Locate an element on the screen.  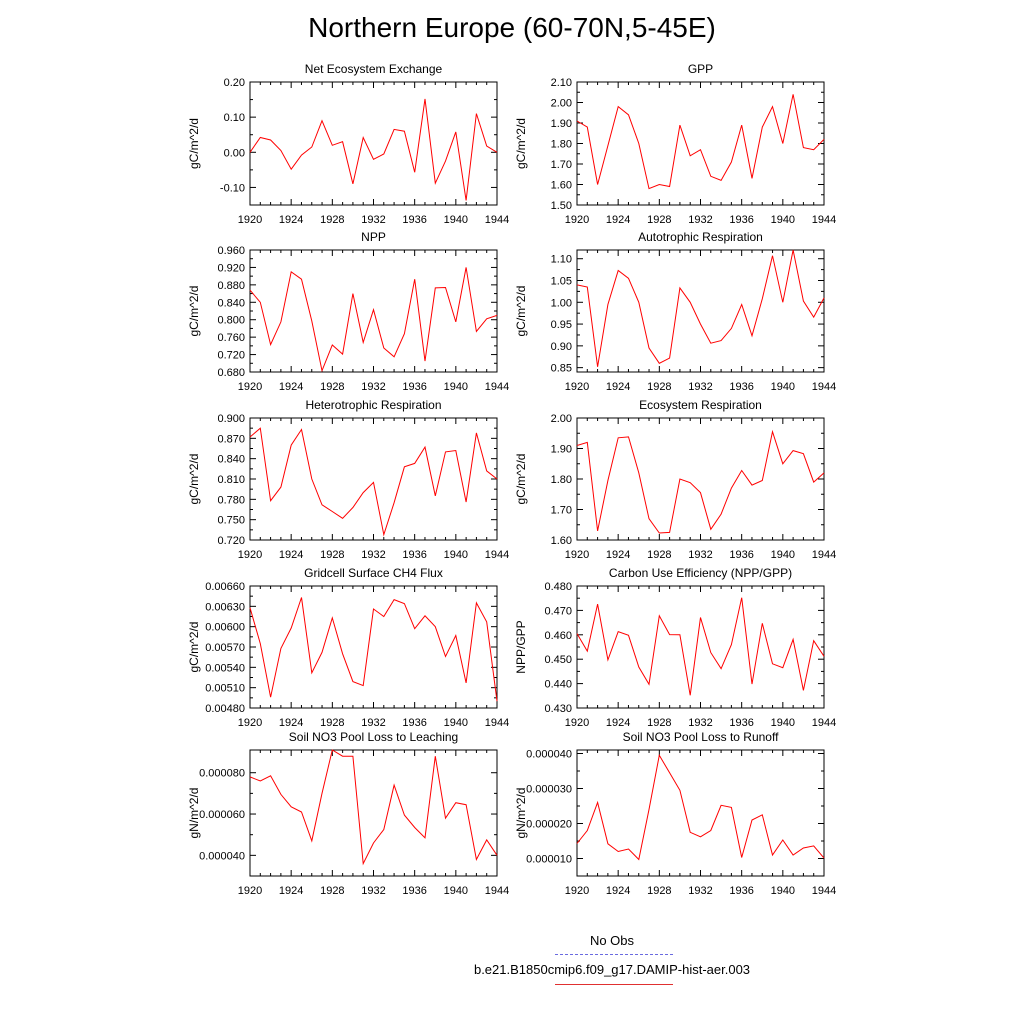
legend-label-no-obs: No Obs is located at coordinates (612, 940).